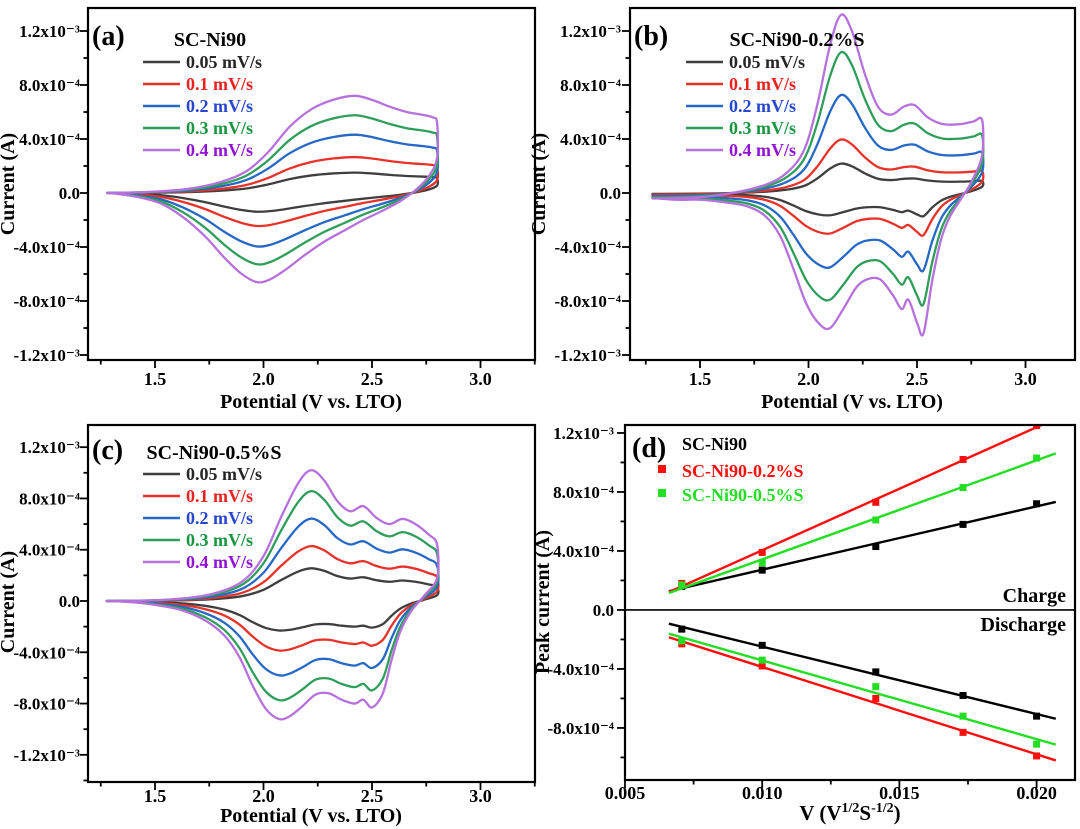 The height and width of the screenshot is (829, 1080). I want to click on y-axis-title: Current (A), so click(539, 184).